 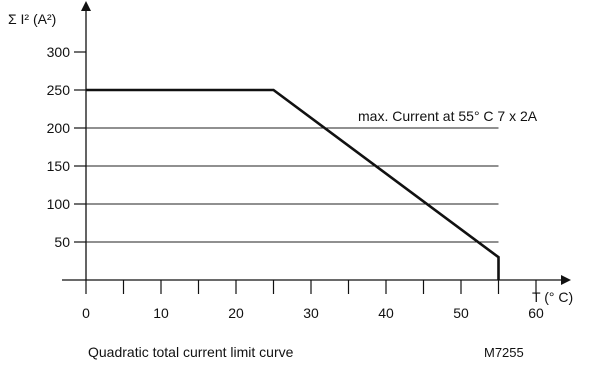 What do you see at coordinates (552, 297) in the screenshot?
I see `x-axis-label: T (° C)` at bounding box center [552, 297].